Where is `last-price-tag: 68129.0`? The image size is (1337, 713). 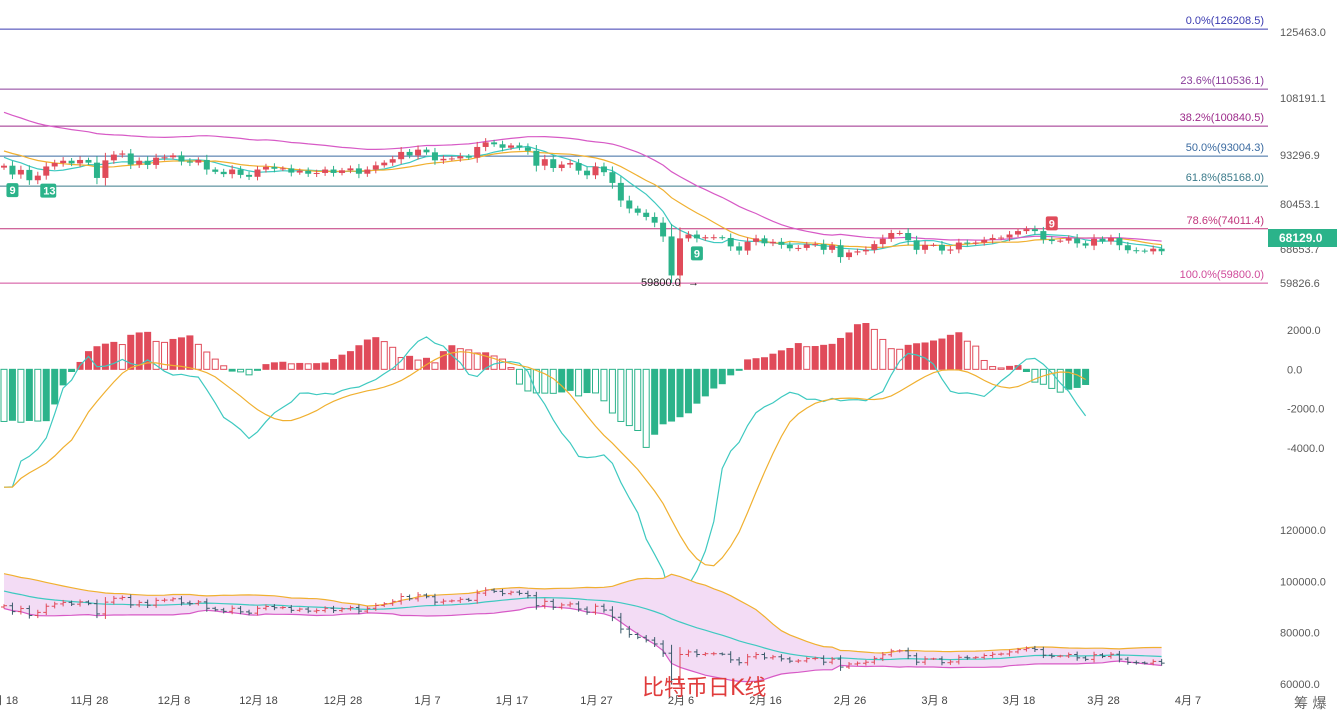 last-price-tag: 68129.0 is located at coordinates (1302, 238).